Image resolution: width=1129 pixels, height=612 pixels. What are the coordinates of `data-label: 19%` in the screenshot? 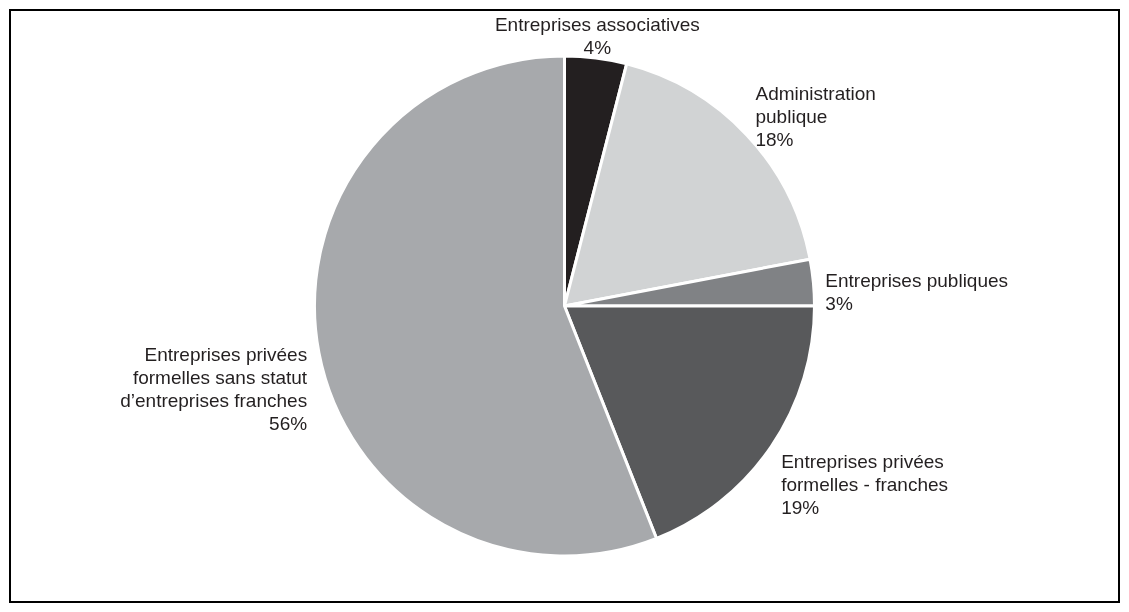 It's located at (800, 508).